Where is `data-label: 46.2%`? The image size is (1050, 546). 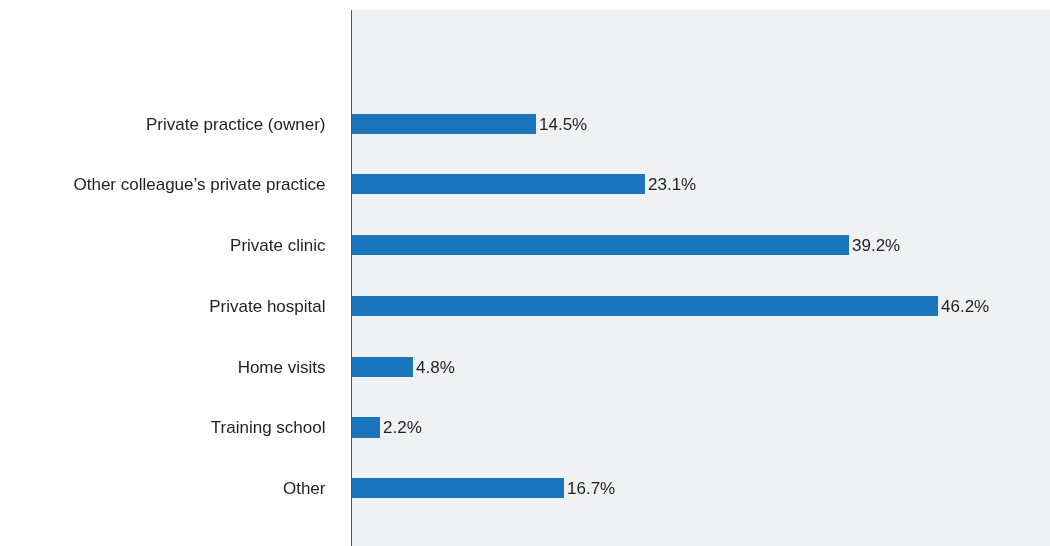 data-label: 46.2% is located at coordinates (965, 306).